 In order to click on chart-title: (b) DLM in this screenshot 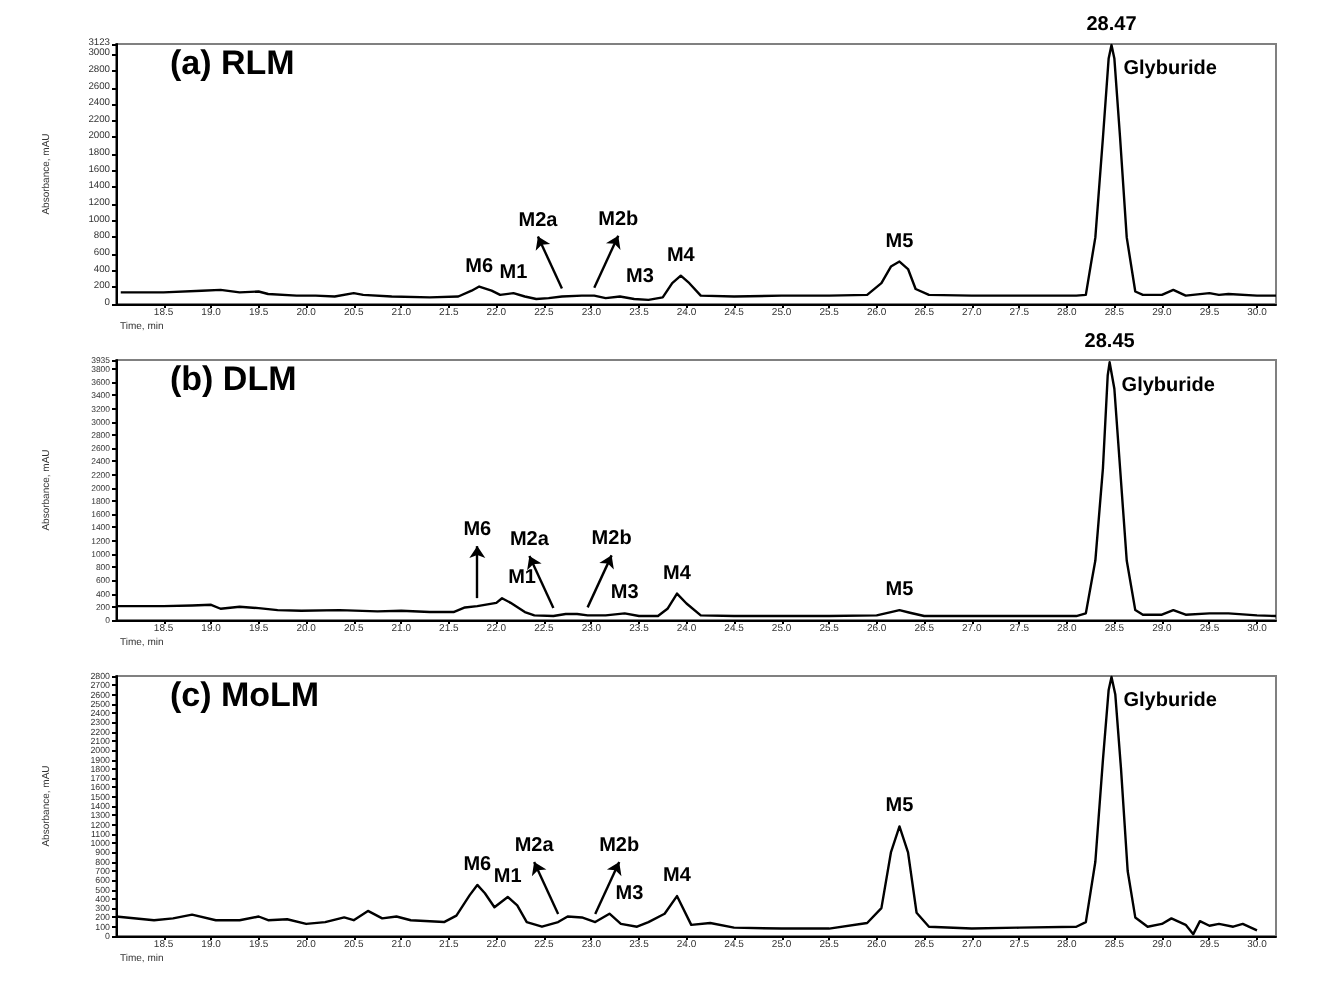, I will do `click(233, 379)`.